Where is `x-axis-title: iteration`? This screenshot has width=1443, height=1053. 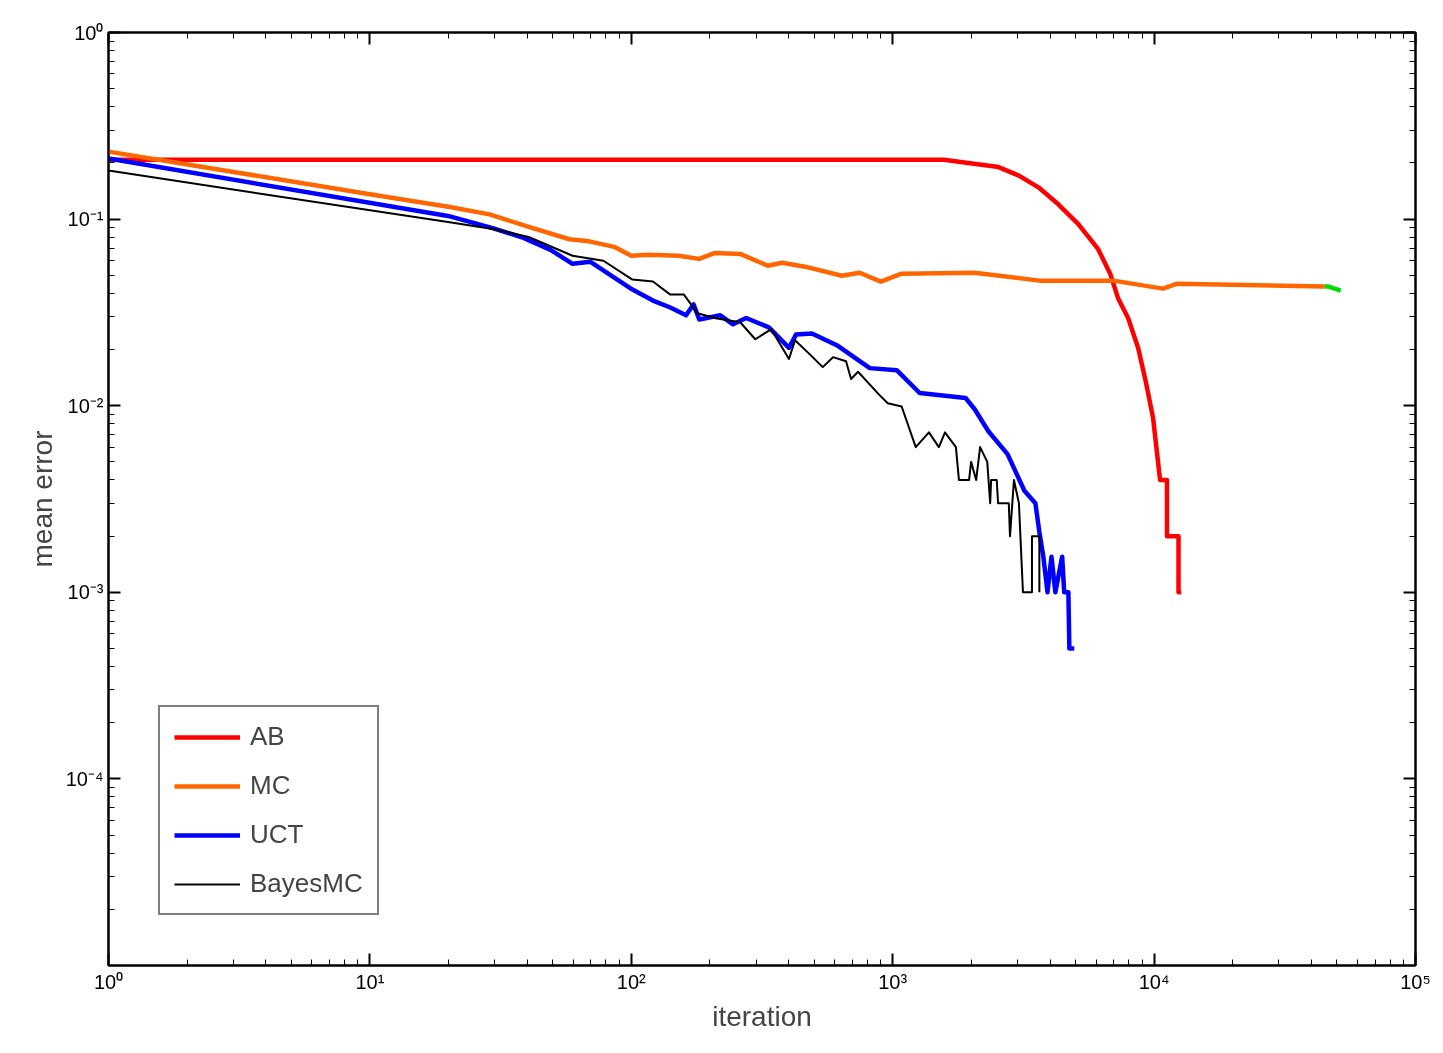
x-axis-title: iteration is located at coordinates (762, 1016).